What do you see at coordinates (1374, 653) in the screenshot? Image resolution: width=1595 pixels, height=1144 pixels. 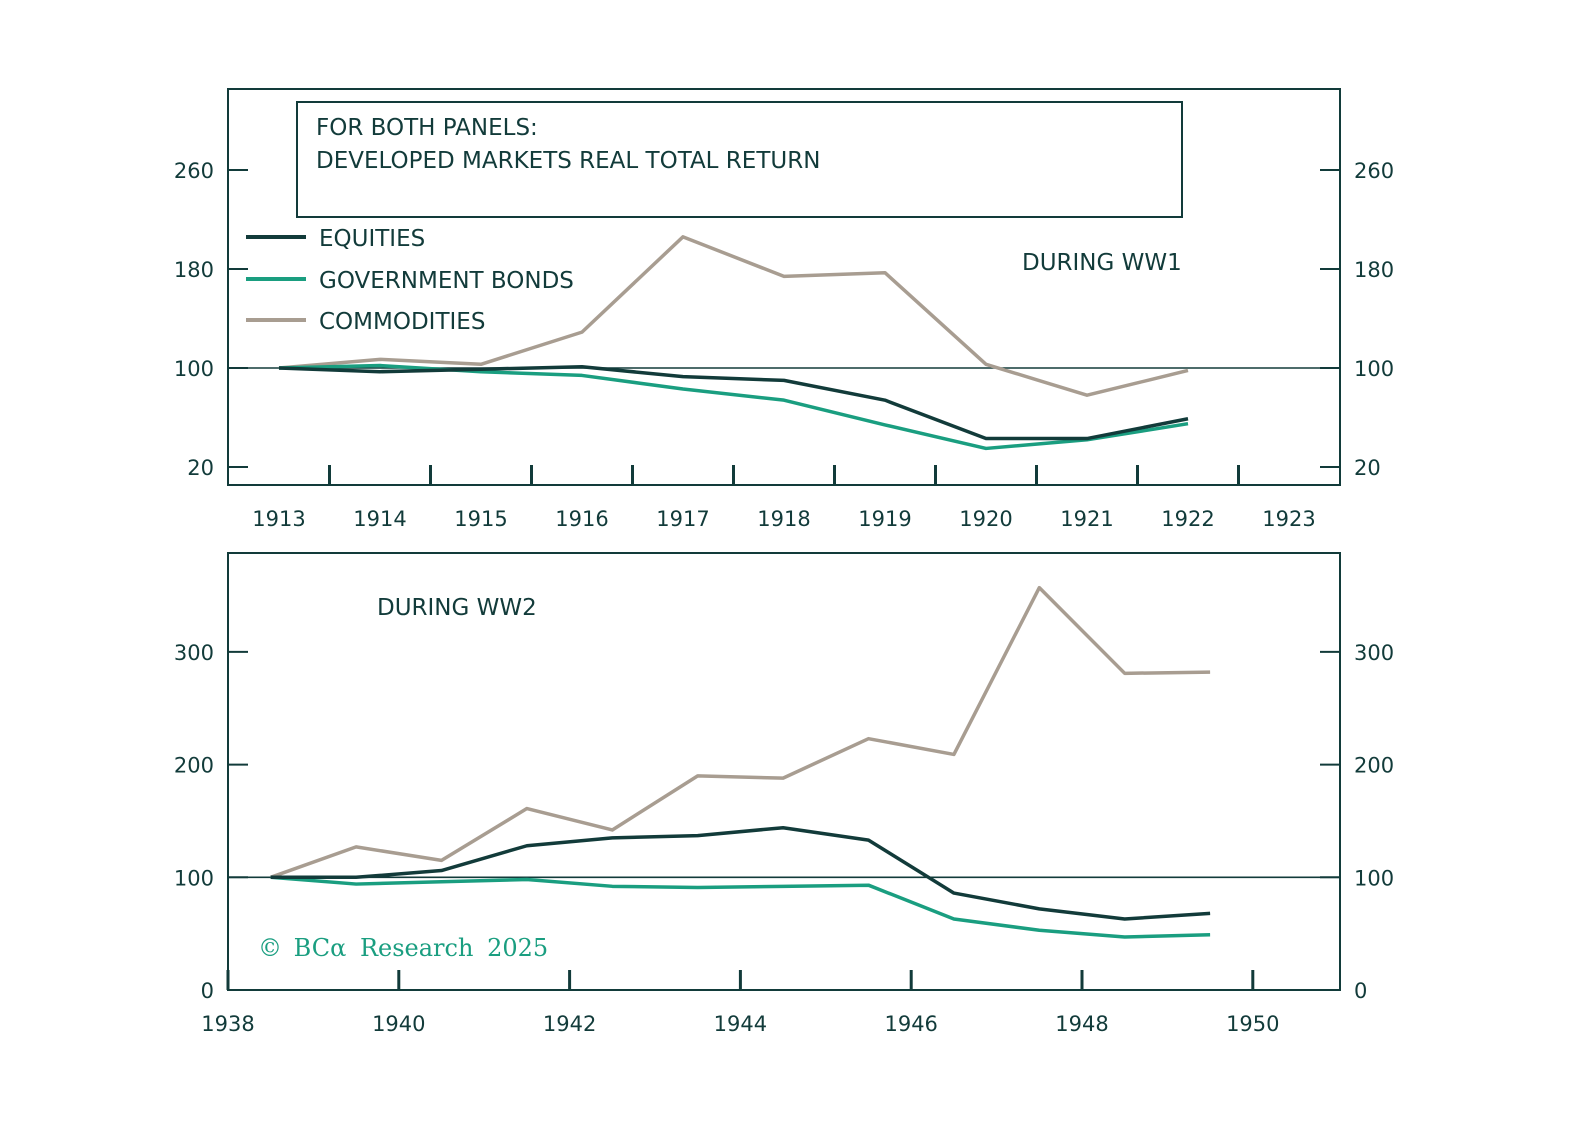 I see `ww2-y-tick-label-right: 300` at bounding box center [1374, 653].